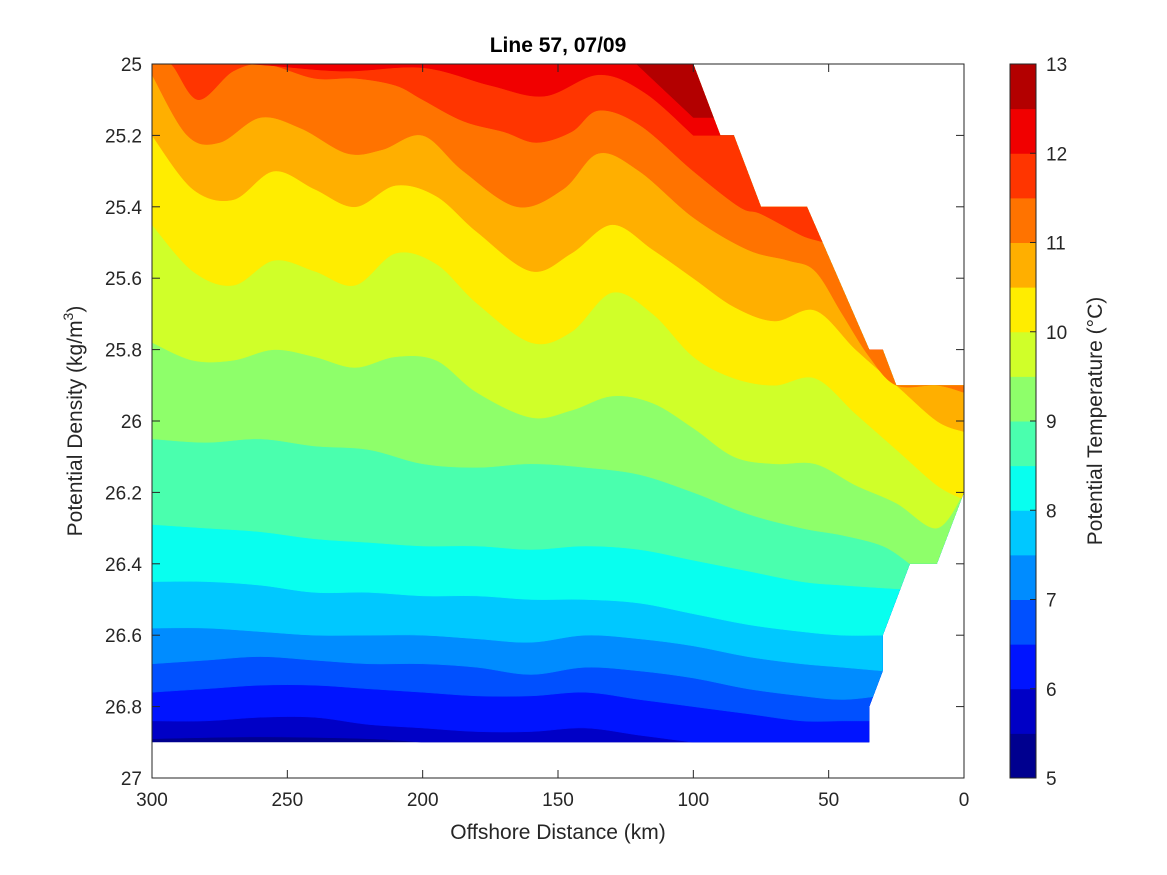  I want to click on y-axis-label-close: ), so click(75, 309).